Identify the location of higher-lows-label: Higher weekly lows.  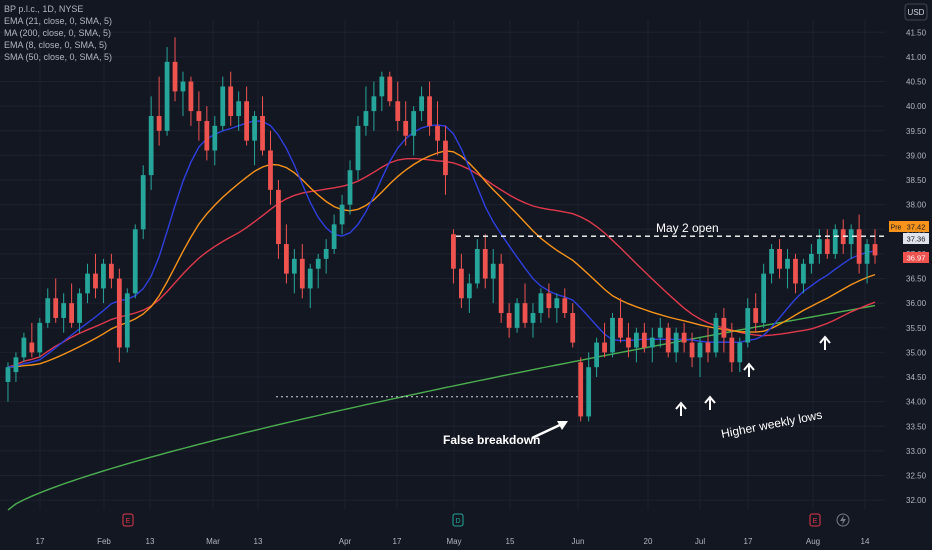
(771, 424).